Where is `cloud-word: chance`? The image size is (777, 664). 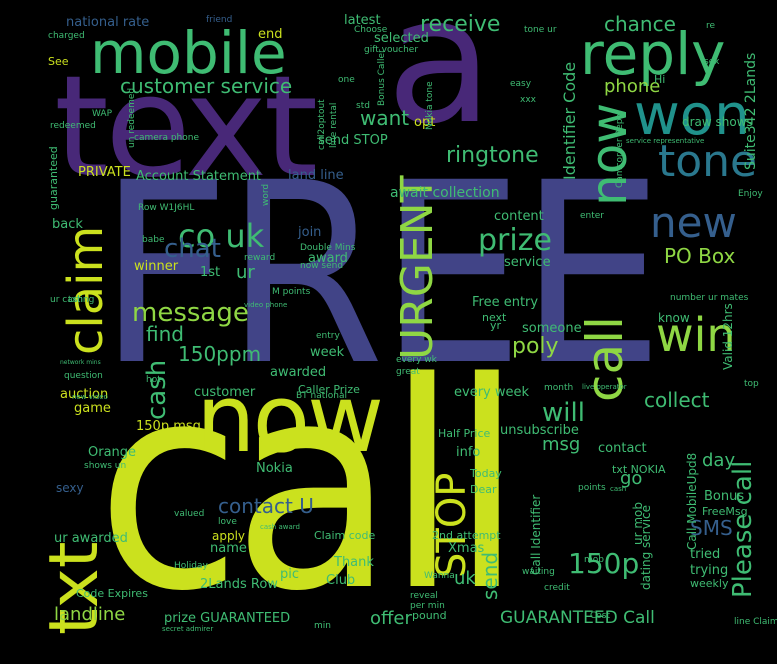
cloud-word: chance is located at coordinates (640, 24).